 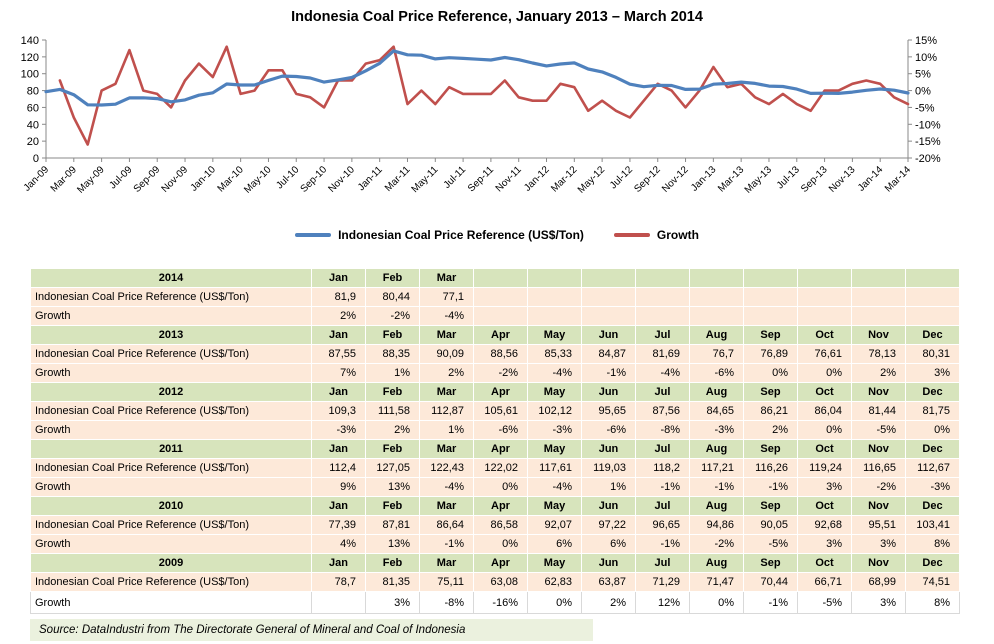 I want to click on price-value: 122,43, so click(x=446, y=468).